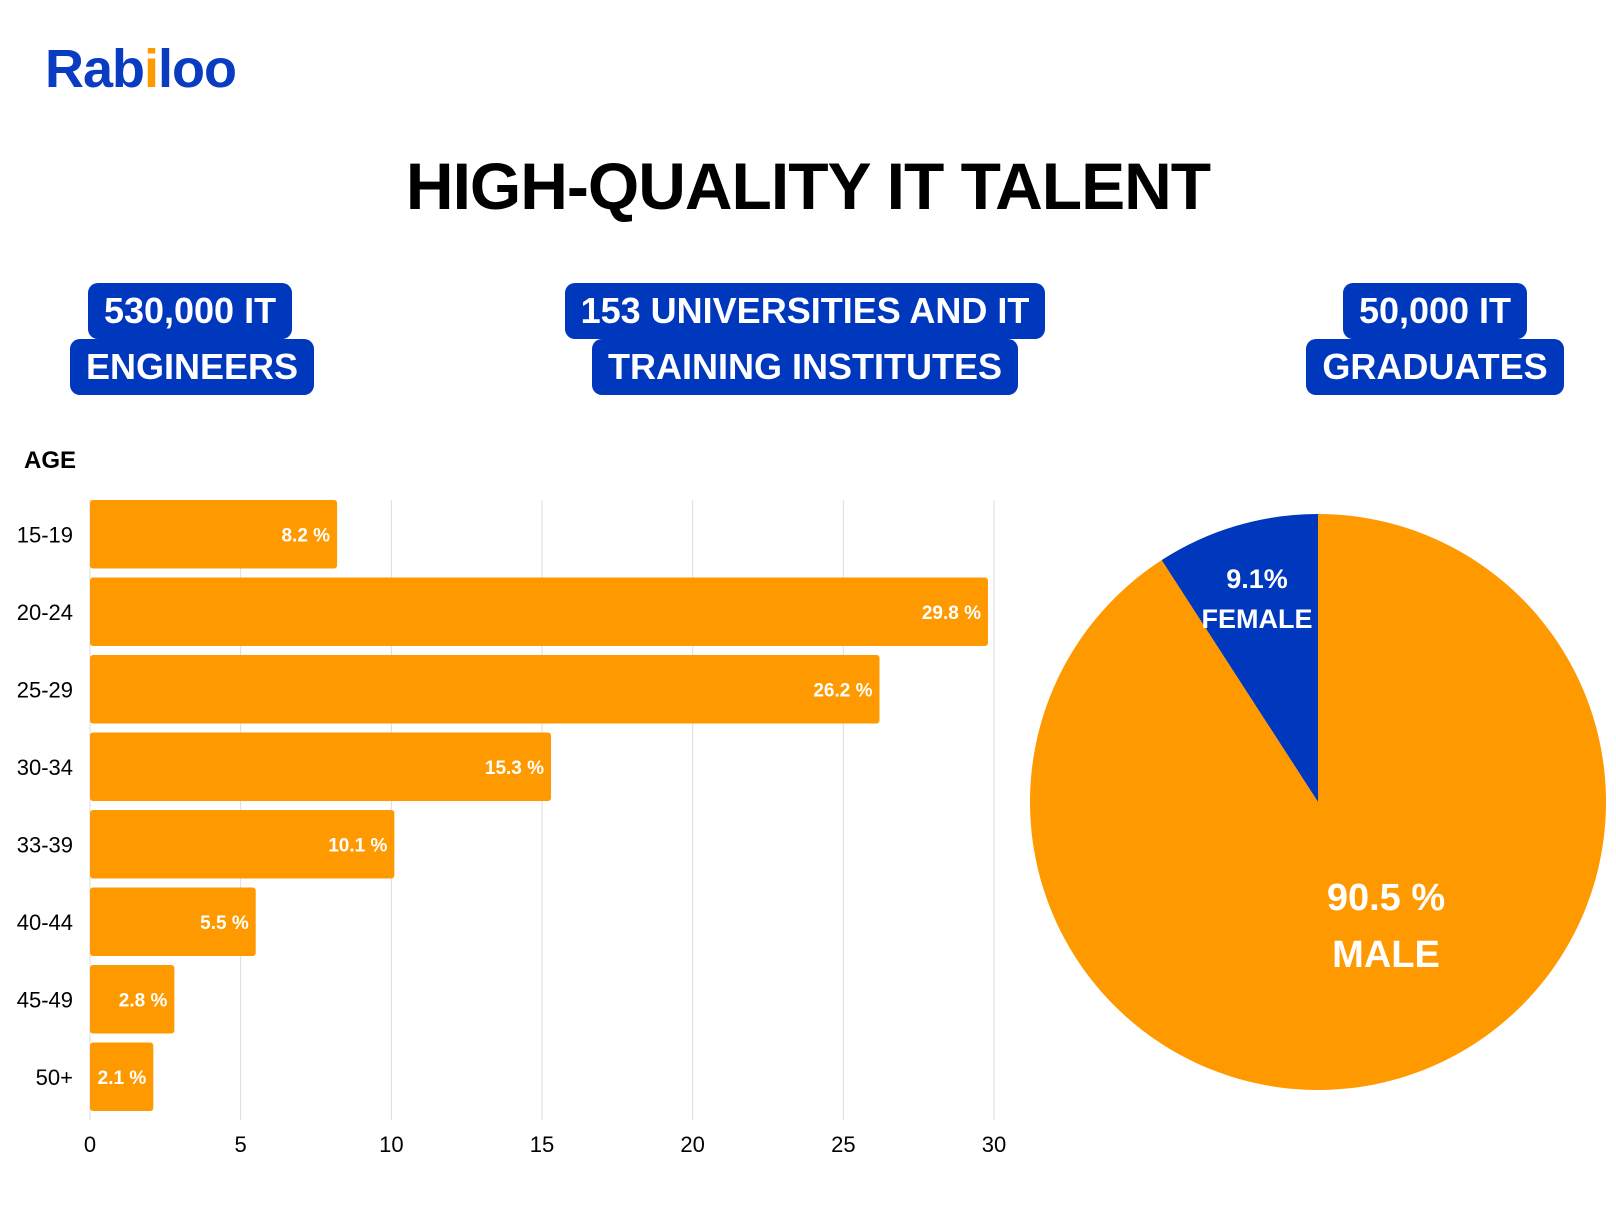 The image size is (1616, 1212). I want to click on badge-line: GRADUATES, so click(1435, 367).